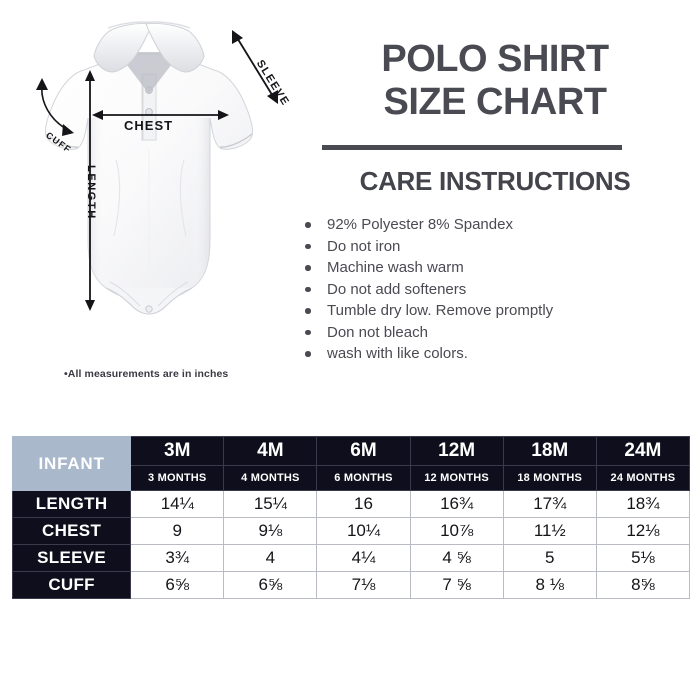  I want to click on size-header-24m: 24M, so click(643, 451).